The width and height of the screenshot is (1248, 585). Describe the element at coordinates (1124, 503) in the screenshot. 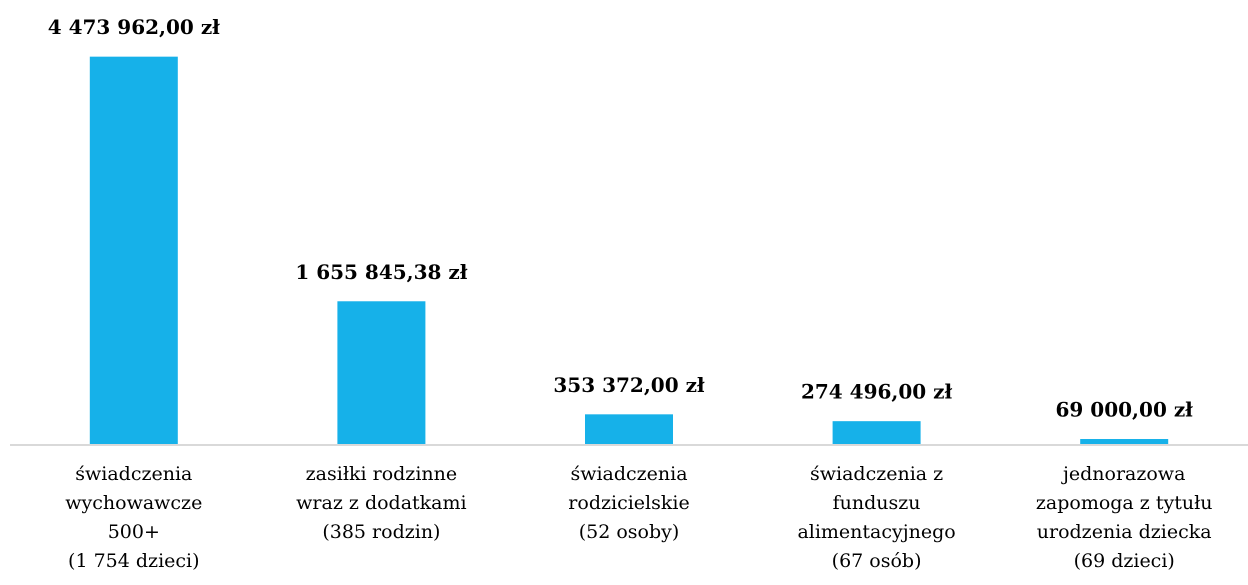

I see `x-tick-label: zapomoga z tytułu` at that location.